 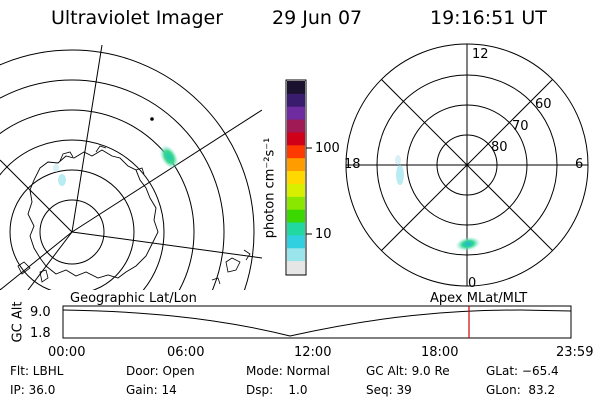 What do you see at coordinates (499, 147) in the screenshot?
I see `lat-label-80: 80` at bounding box center [499, 147].